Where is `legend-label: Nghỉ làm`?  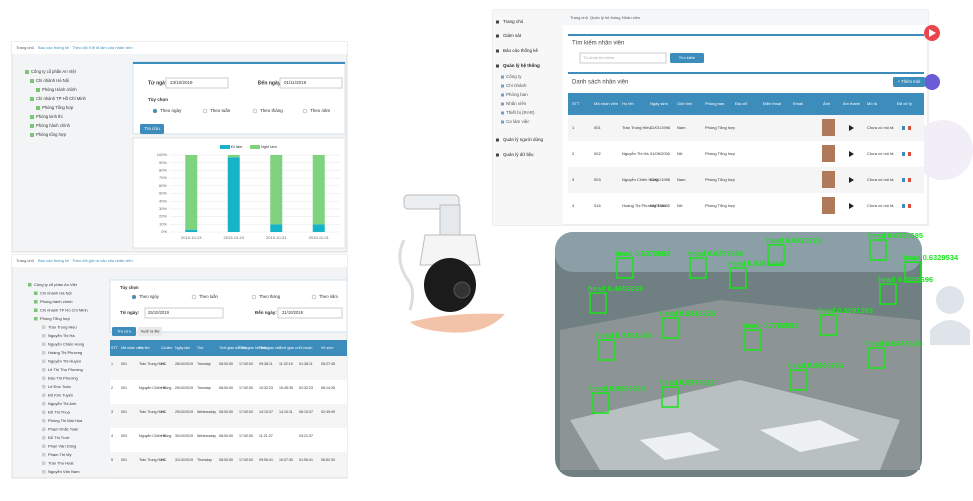 legend-label: Nghỉ làm is located at coordinates (269, 146).